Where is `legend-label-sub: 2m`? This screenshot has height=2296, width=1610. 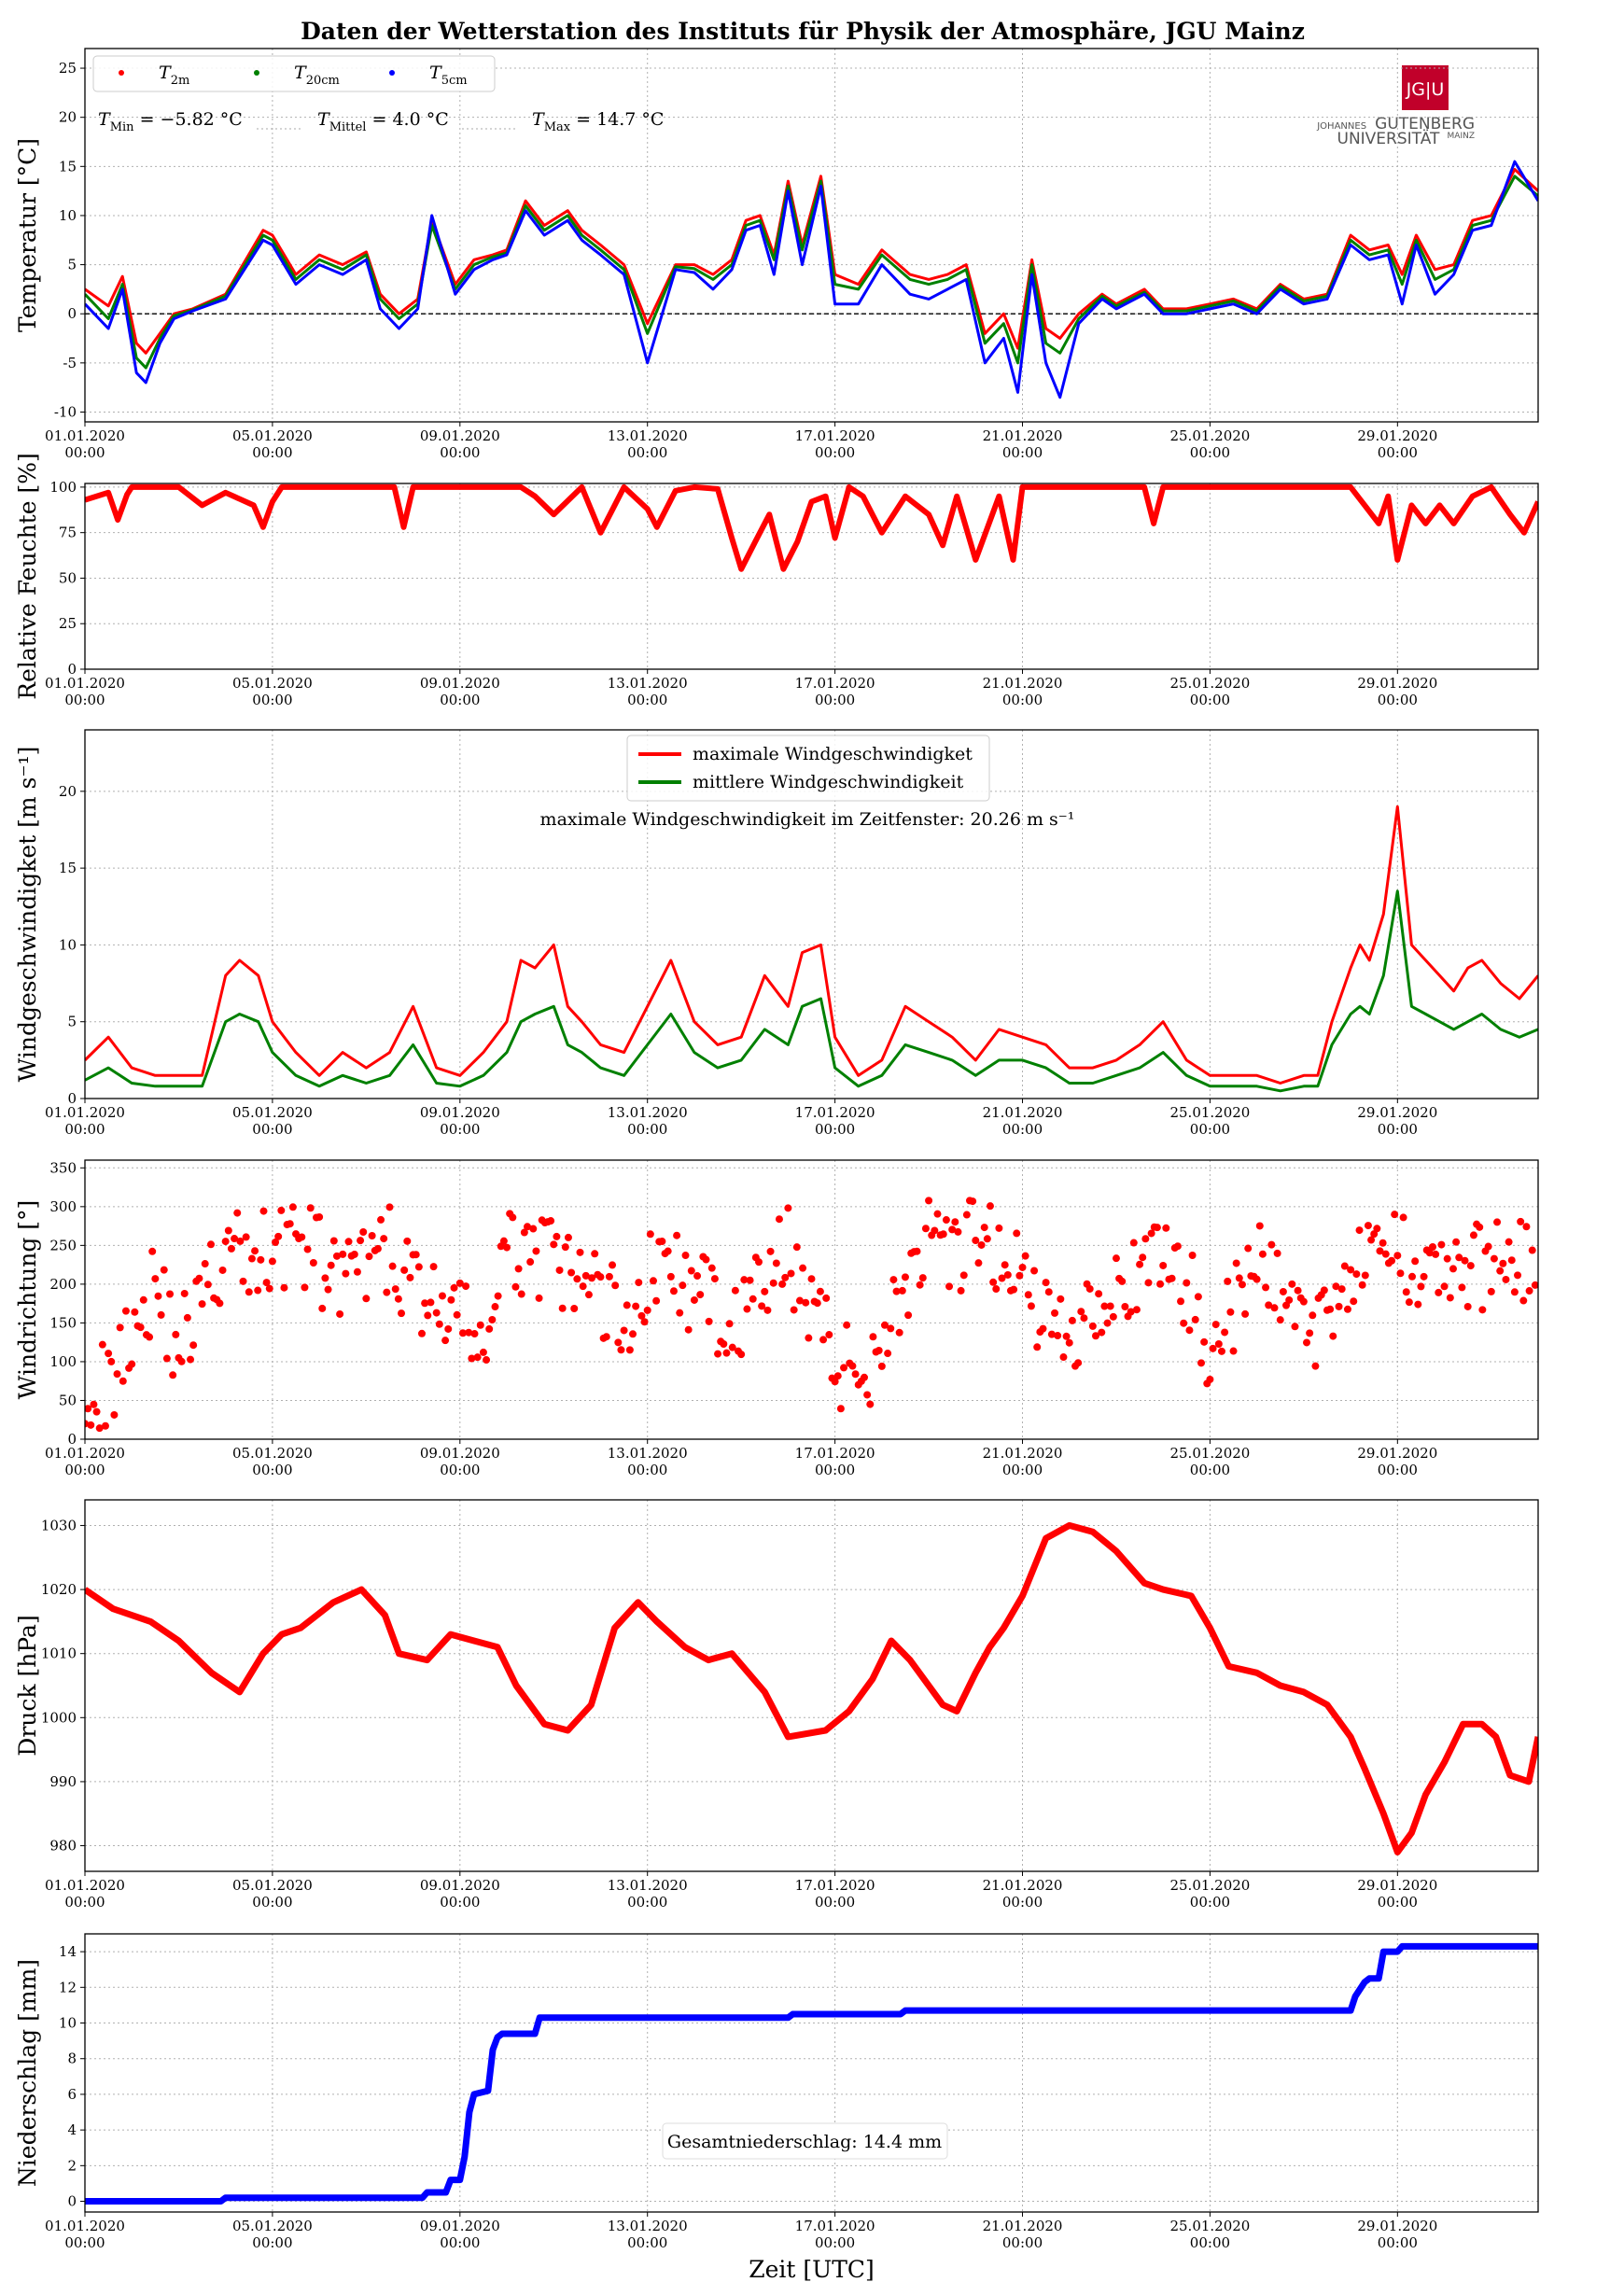
legend-label-sub: 2m is located at coordinates (180, 81).